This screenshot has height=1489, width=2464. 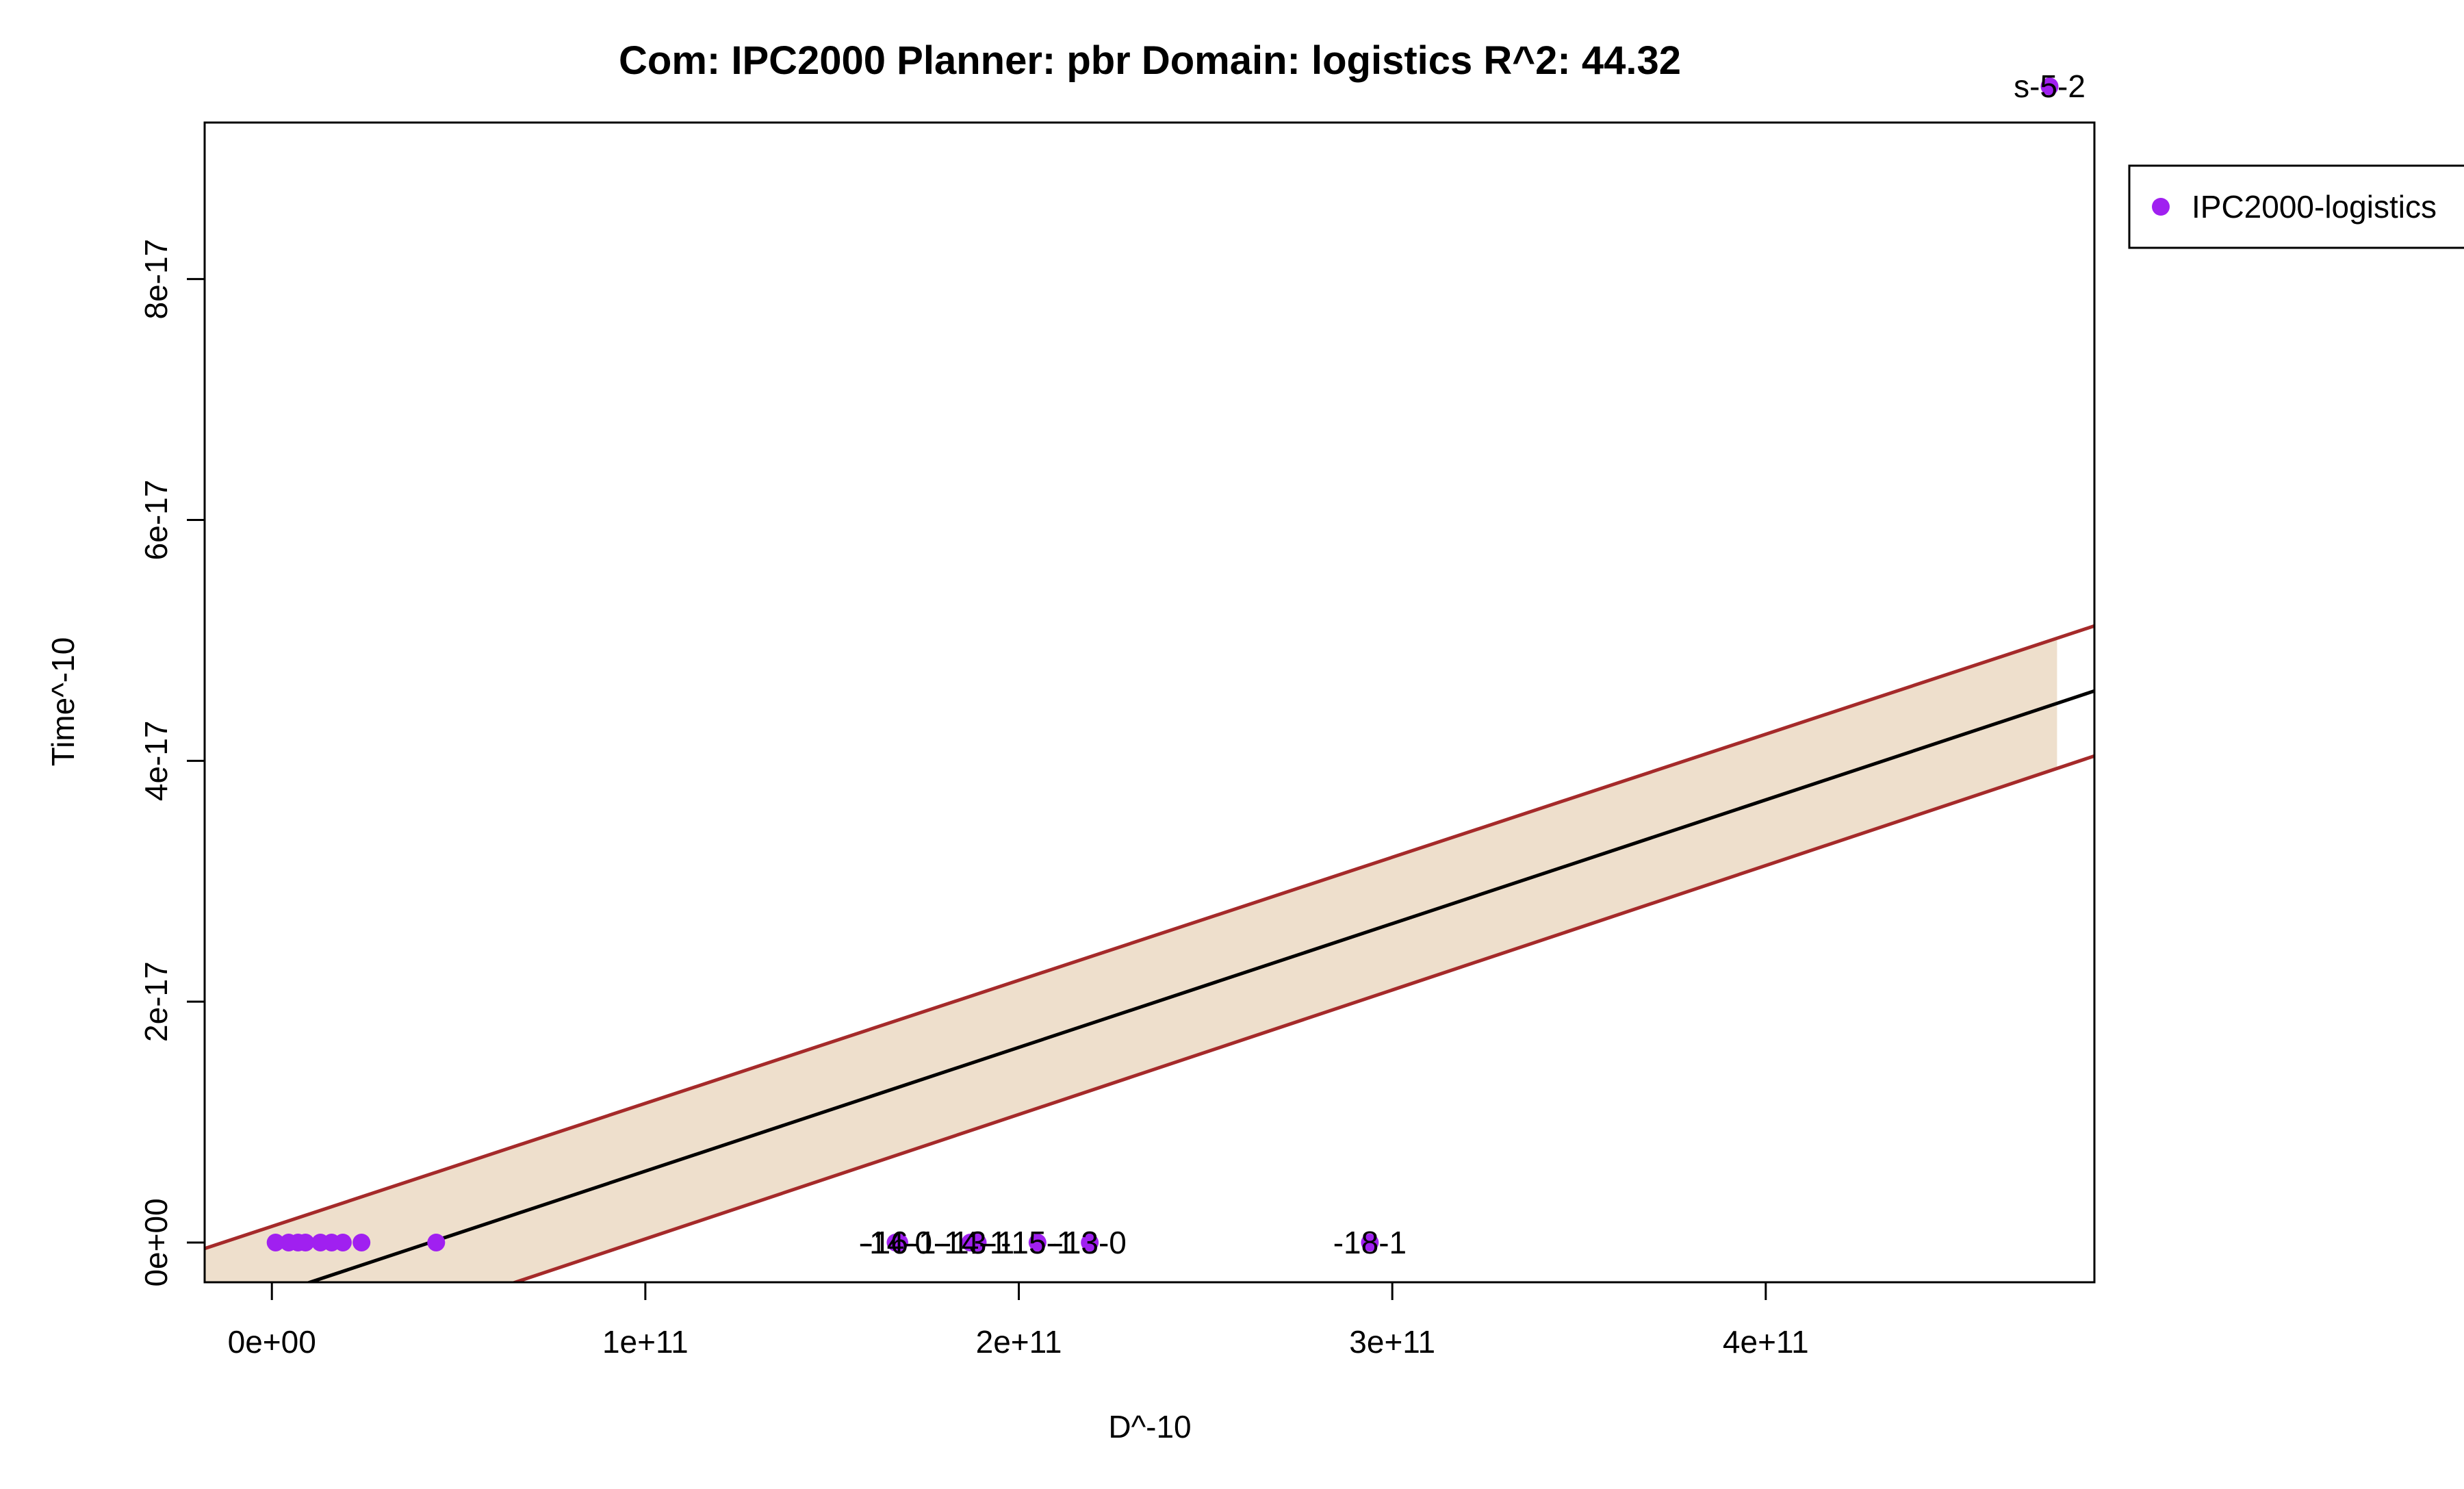 I want to click on y-tick-label: 6e-17, so click(x=156, y=520).